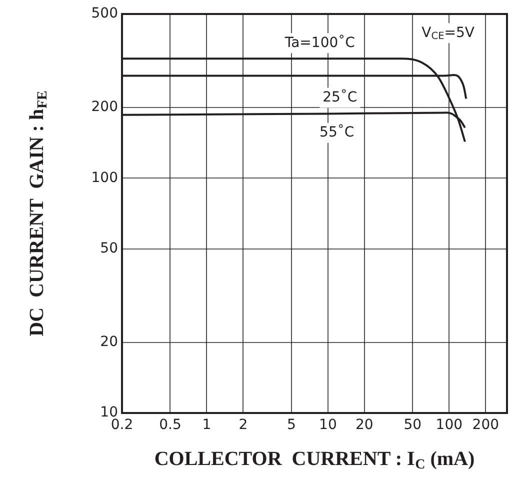 This screenshot has height=477, width=514. What do you see at coordinates (122, 425) in the screenshot?
I see `x-tick-label: 0.2` at bounding box center [122, 425].